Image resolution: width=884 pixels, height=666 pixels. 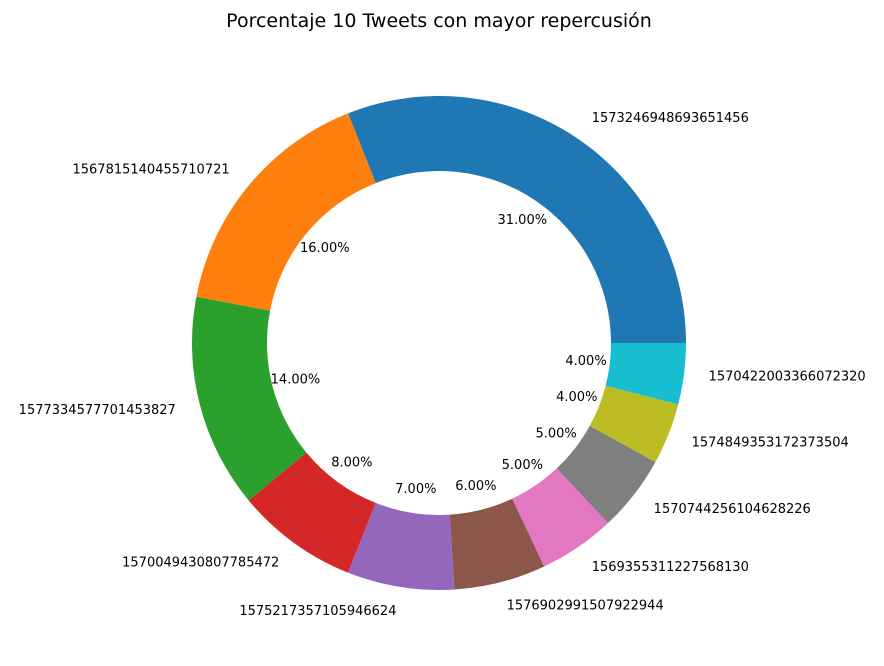 I want to click on slice-category-label-10: 1570422003366072320, so click(x=787, y=377).